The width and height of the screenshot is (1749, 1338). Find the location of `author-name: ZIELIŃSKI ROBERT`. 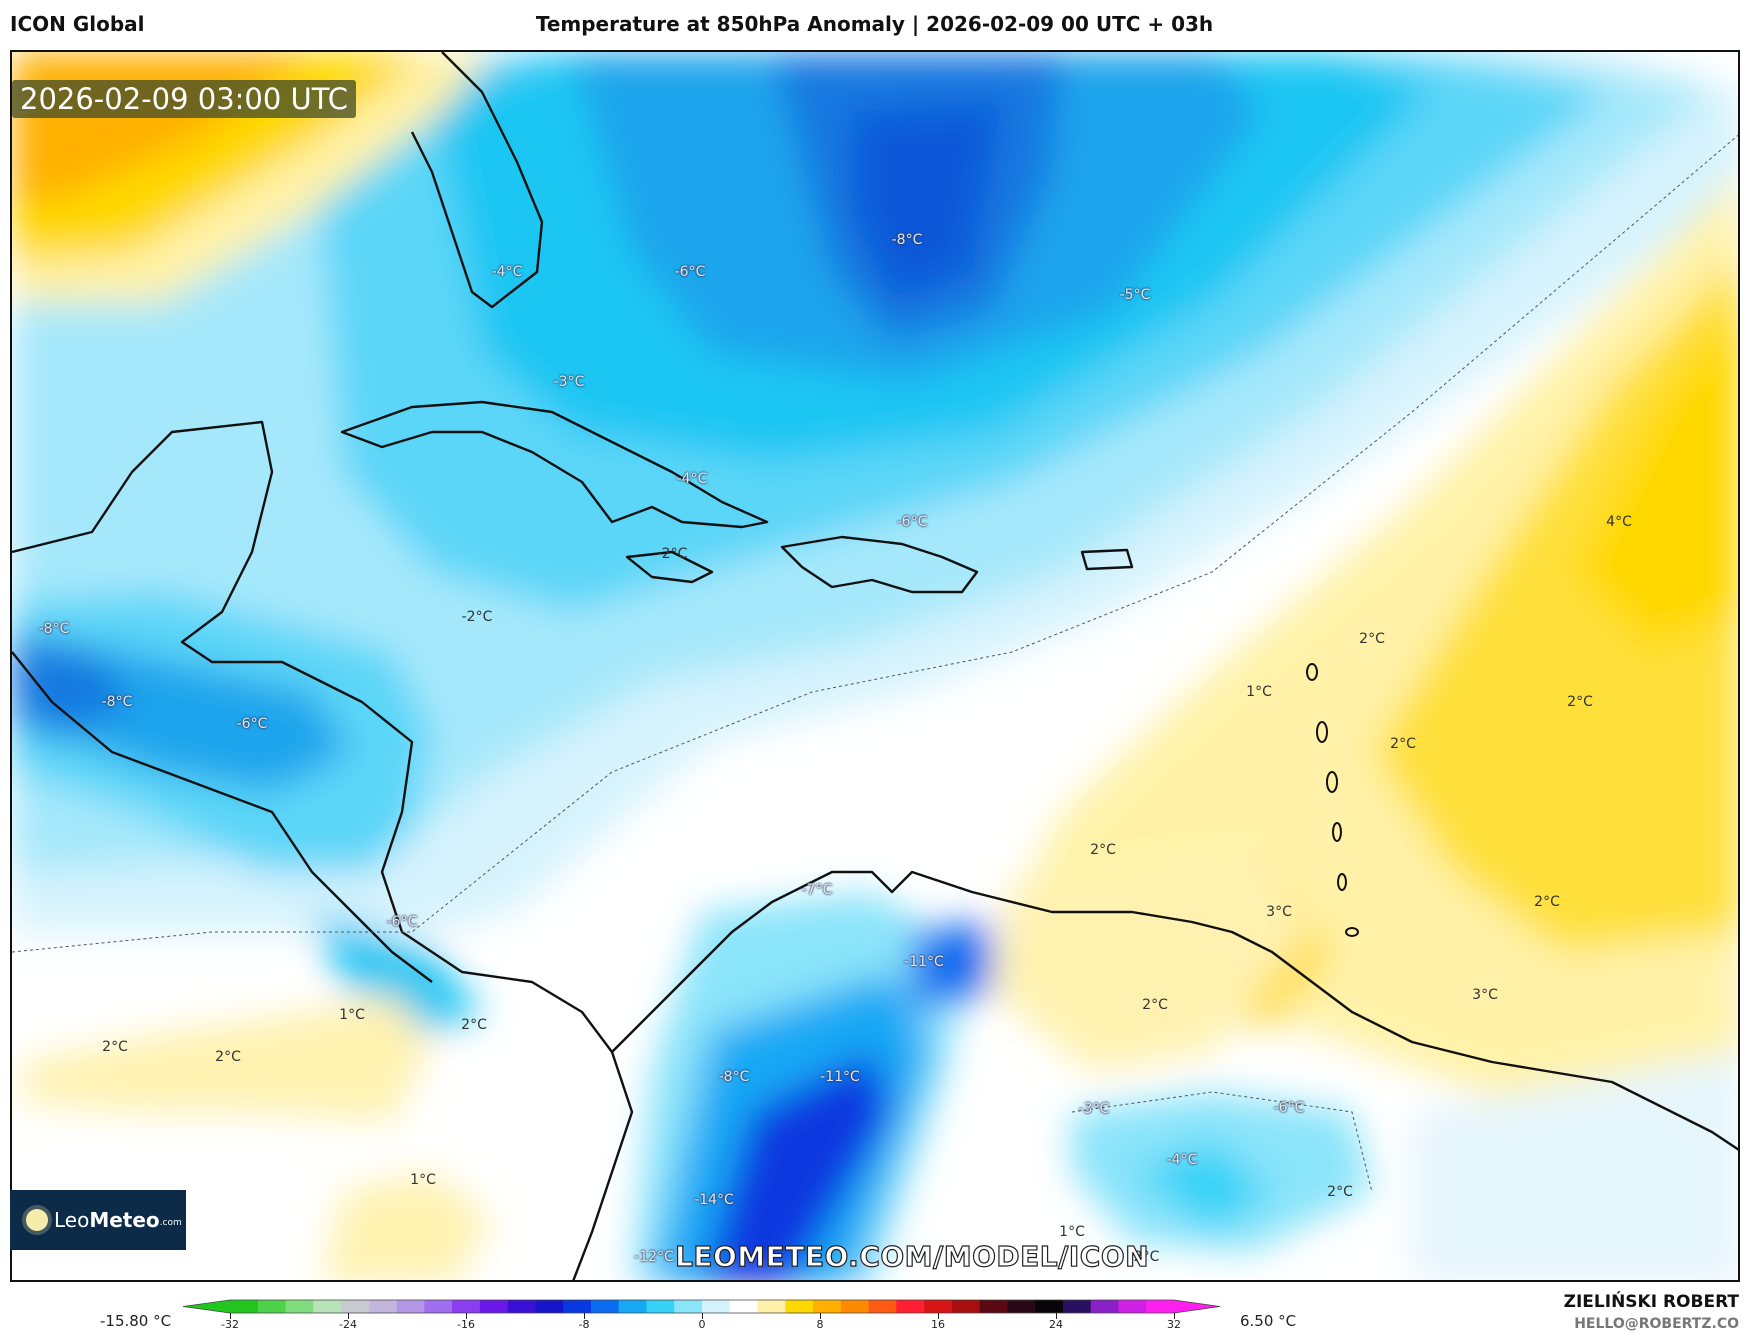

author-name: ZIELIŃSKI ROBERT is located at coordinates (1651, 1302).